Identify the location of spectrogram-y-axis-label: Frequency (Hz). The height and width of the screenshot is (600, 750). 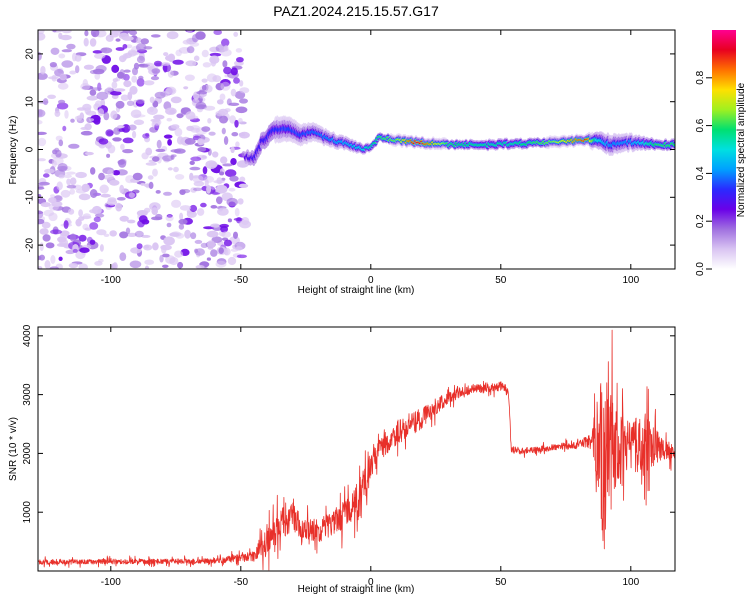
(13, 150).